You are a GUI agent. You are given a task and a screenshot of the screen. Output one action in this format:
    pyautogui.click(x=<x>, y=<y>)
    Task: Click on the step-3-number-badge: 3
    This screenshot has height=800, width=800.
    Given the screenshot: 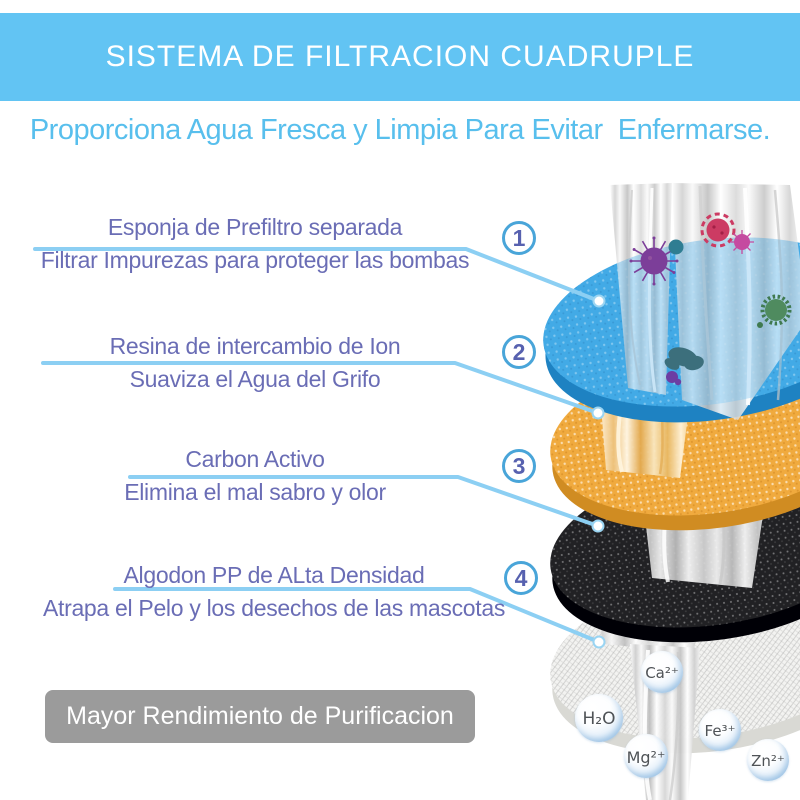 What is the action you would take?
    pyautogui.click(x=519, y=466)
    